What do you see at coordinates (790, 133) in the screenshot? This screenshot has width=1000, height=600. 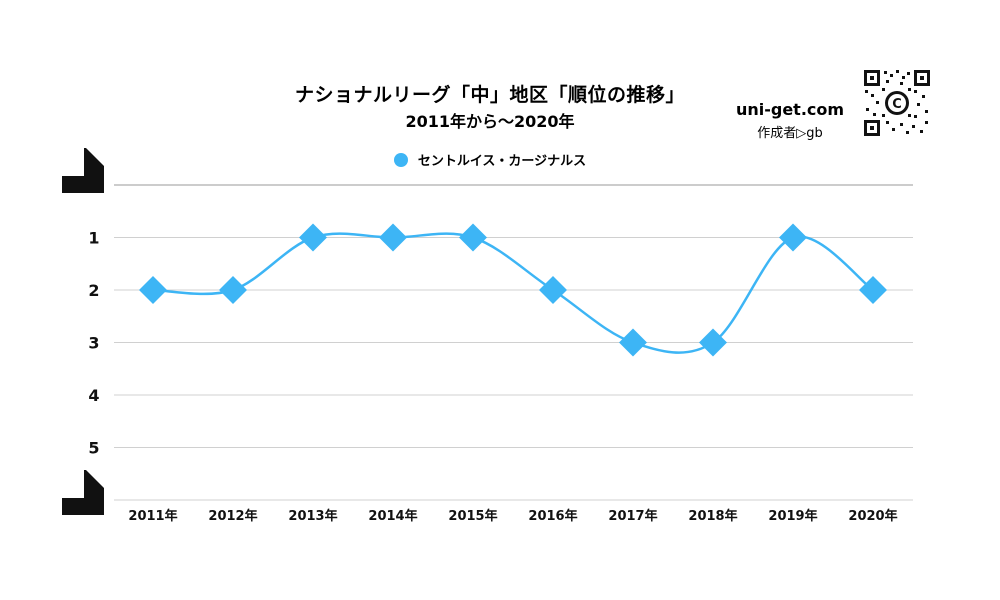 I see `site-author: 作成者▷gb` at bounding box center [790, 133].